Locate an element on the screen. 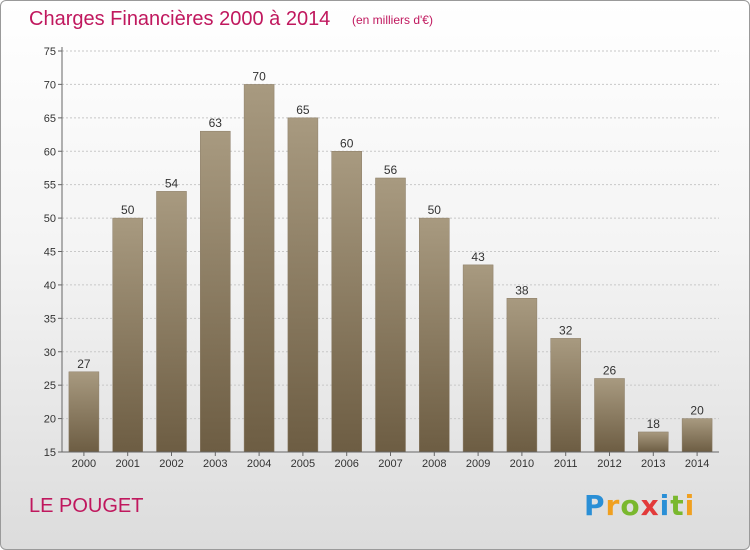 This screenshot has height=550, width=750. x-tick-label-2002: 2002 is located at coordinates (171, 464).